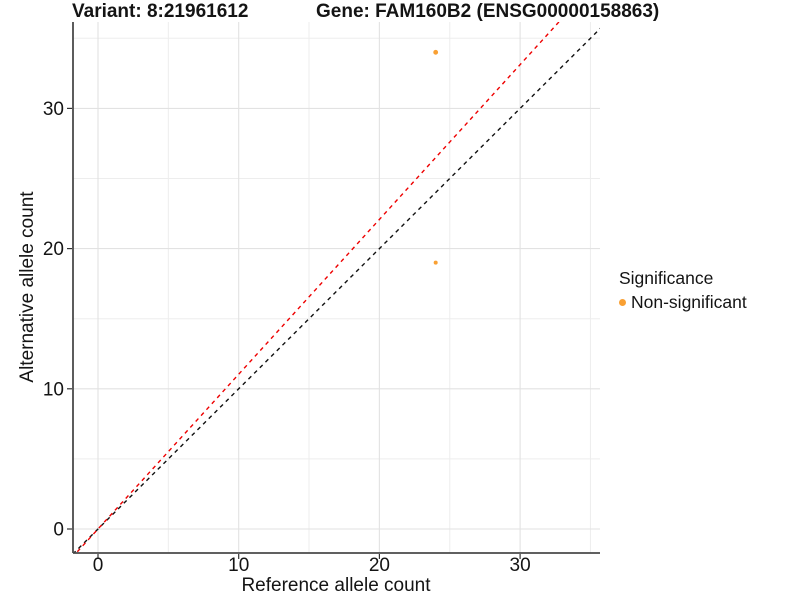 This screenshot has width=800, height=600. Describe the element at coordinates (160, 11) in the screenshot. I see `variant-title: Variant: 8:21961612` at that location.